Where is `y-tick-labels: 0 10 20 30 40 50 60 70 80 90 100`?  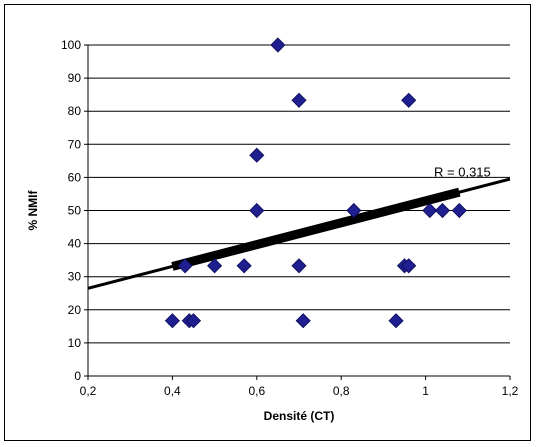
y-tick-labels: 0 10 20 30 40 50 60 70 80 90 100 is located at coordinates (71, 210).